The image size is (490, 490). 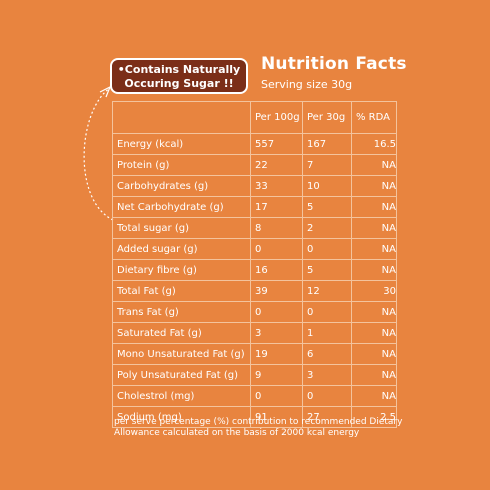 I want to click on per-30g-value: 1, so click(x=327, y=333).